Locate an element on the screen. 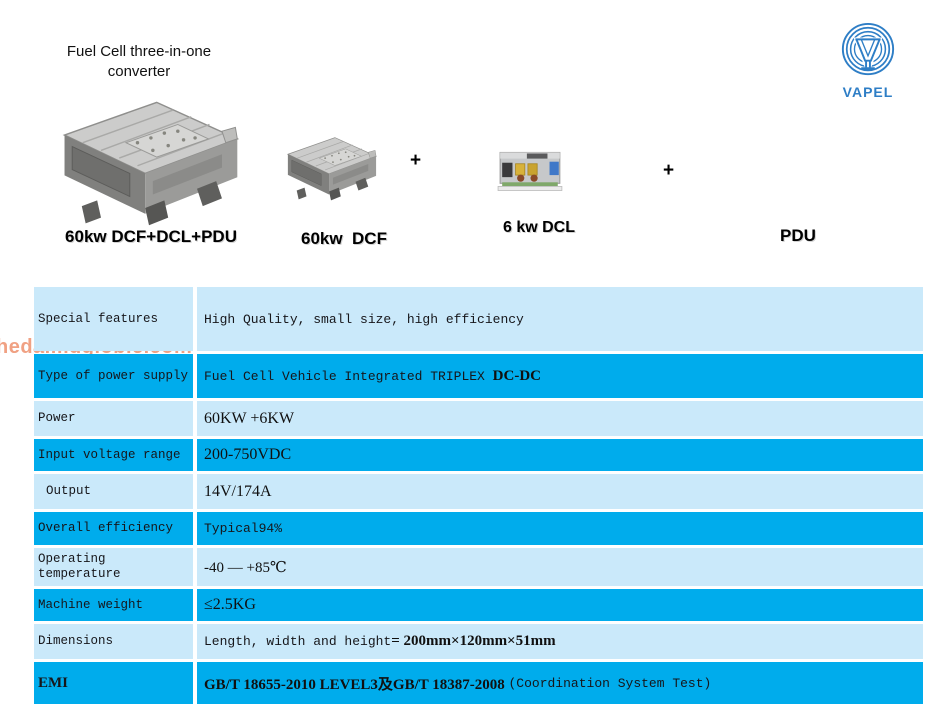 The height and width of the screenshot is (705, 942). caption-60kw-dcf: 60kw DCF is located at coordinates (344, 238).